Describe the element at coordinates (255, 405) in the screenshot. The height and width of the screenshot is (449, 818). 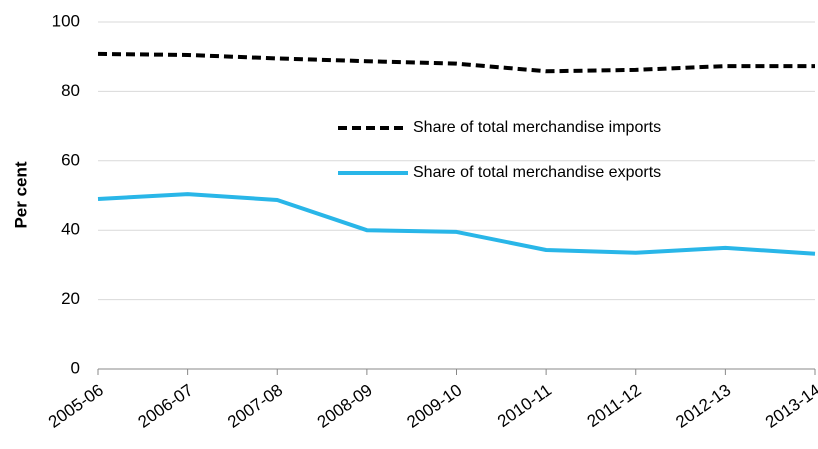
I see `x-tick-label: 2007-08` at that location.